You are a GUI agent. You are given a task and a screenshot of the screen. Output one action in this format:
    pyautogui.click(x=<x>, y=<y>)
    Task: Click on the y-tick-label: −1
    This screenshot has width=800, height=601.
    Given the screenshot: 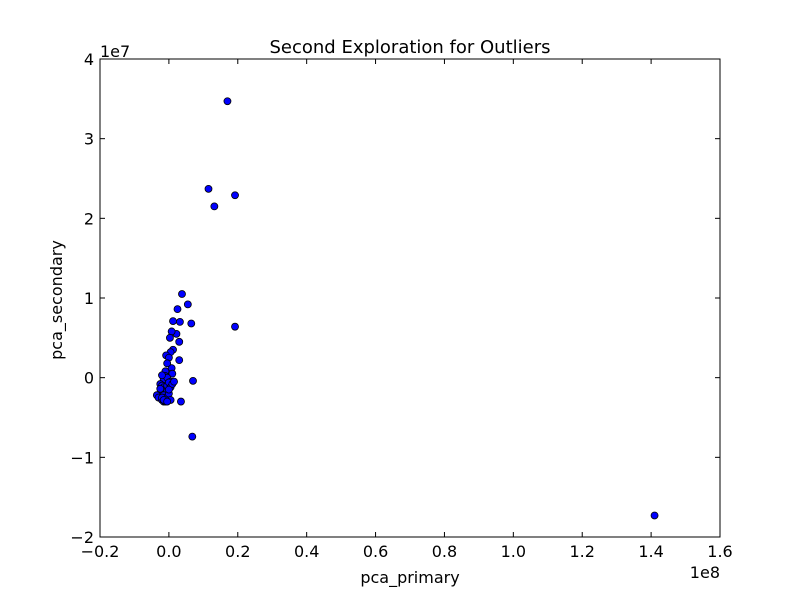 What is the action you would take?
    pyautogui.click(x=82, y=457)
    